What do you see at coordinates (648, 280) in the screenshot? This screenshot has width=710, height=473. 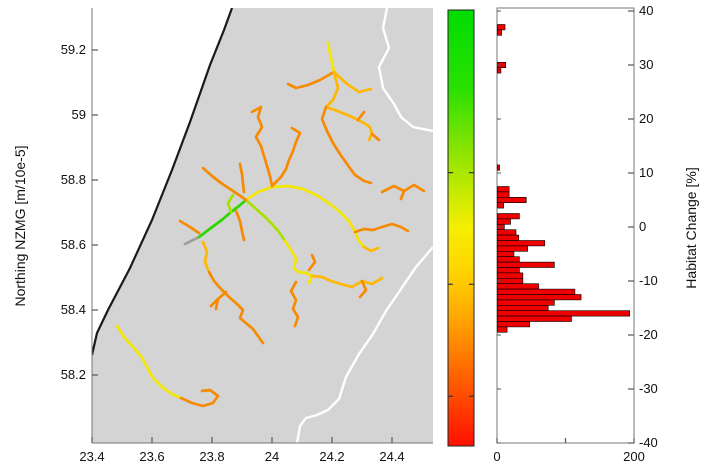 I see `hist-y-tick-label: -10` at bounding box center [648, 280].